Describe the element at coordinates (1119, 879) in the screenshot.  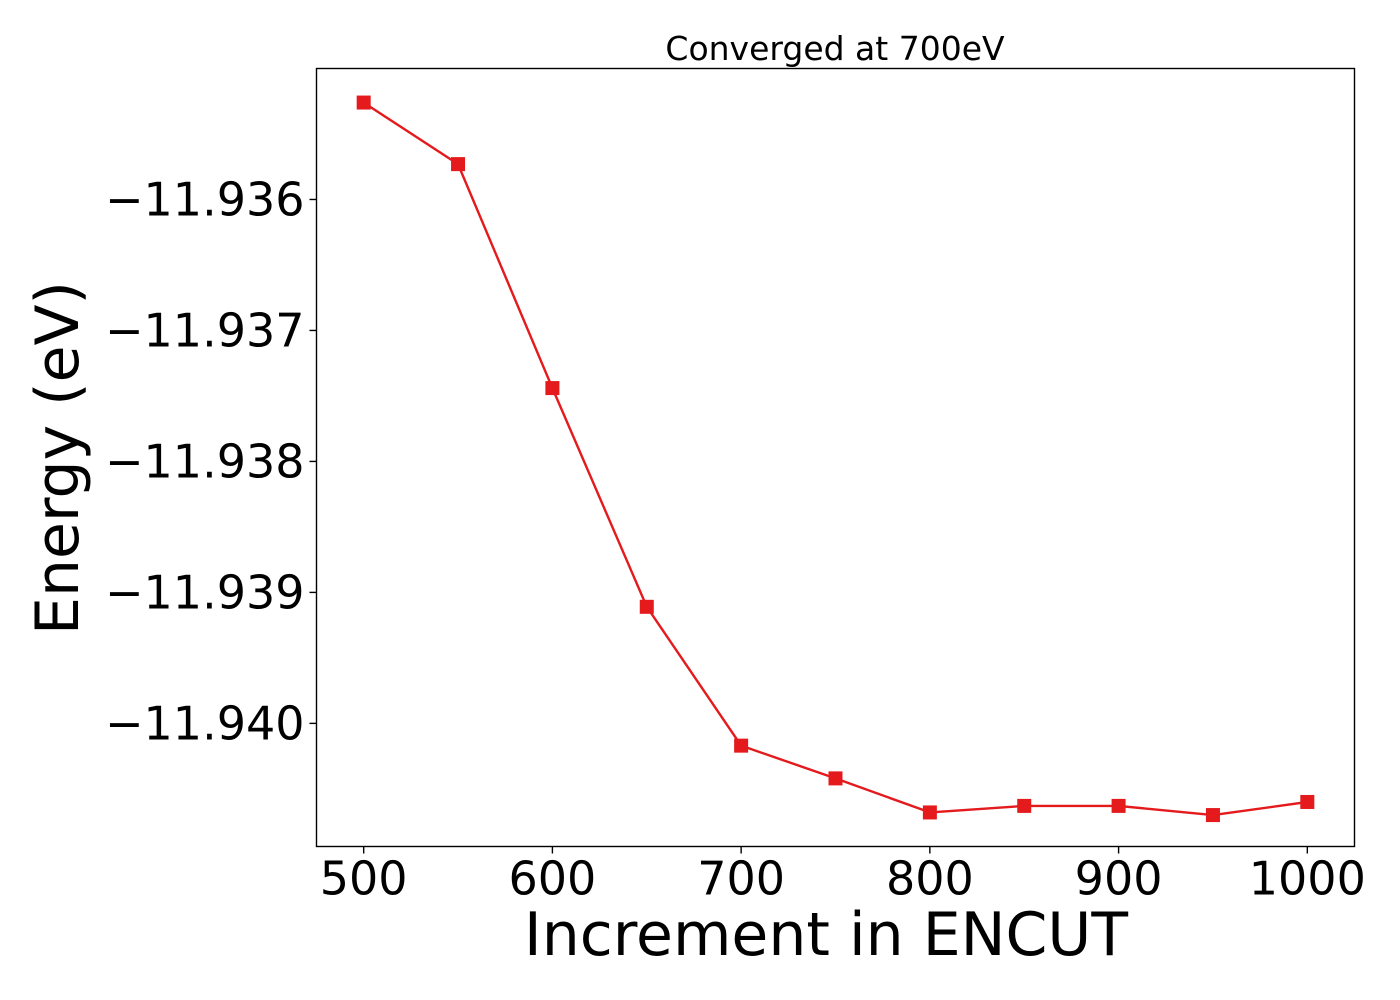
I see `x-tick-label: 900` at that location.